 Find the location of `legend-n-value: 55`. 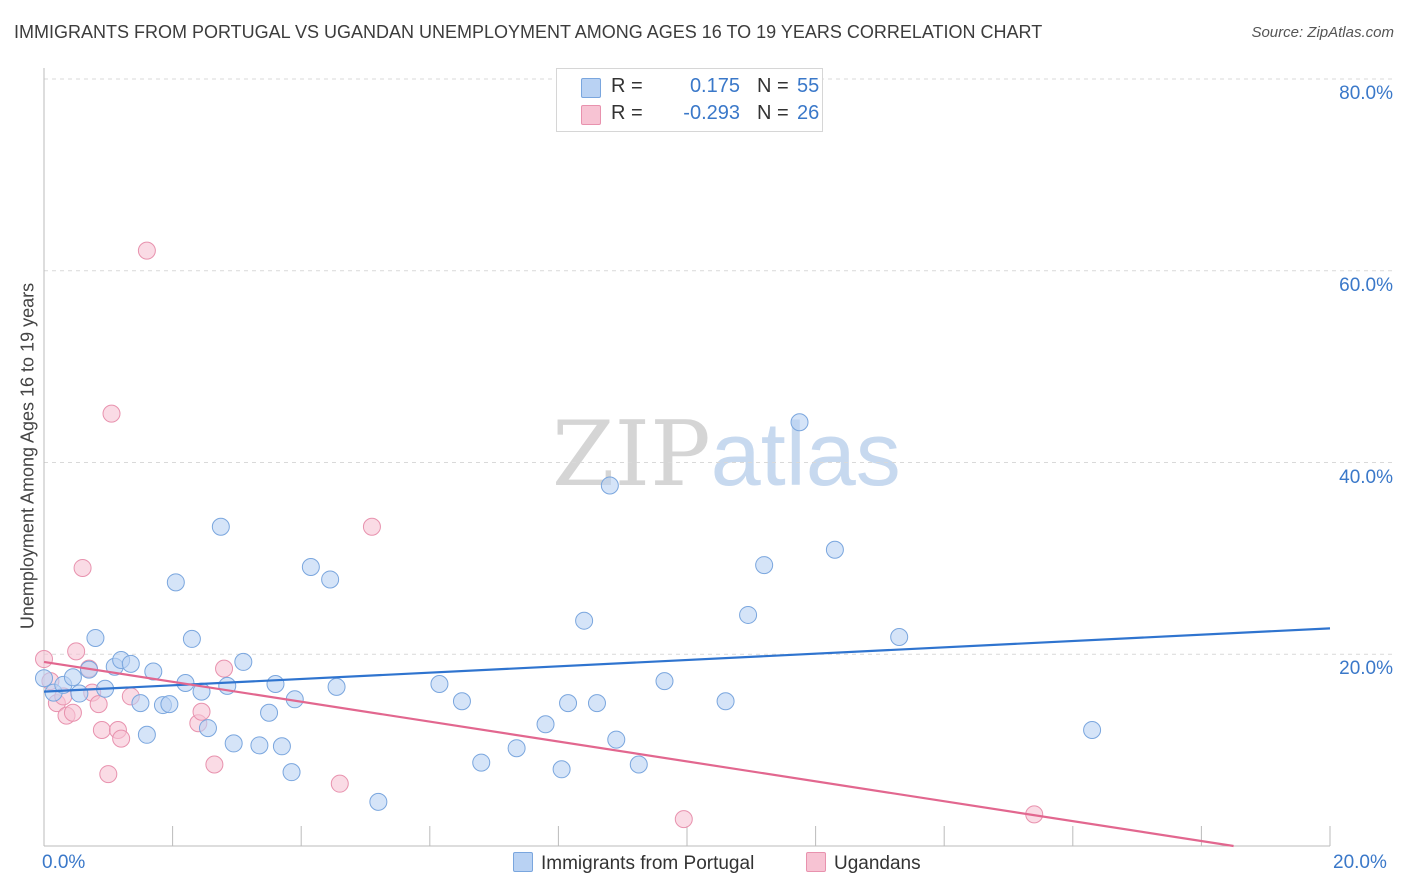

legend-n-value: 55 is located at coordinates (808, 86).